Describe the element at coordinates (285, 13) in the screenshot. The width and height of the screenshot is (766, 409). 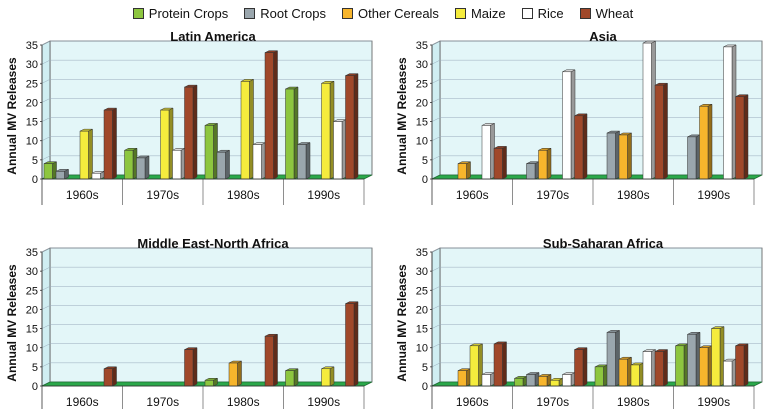
I see `legend-item: Root Crops` at that location.